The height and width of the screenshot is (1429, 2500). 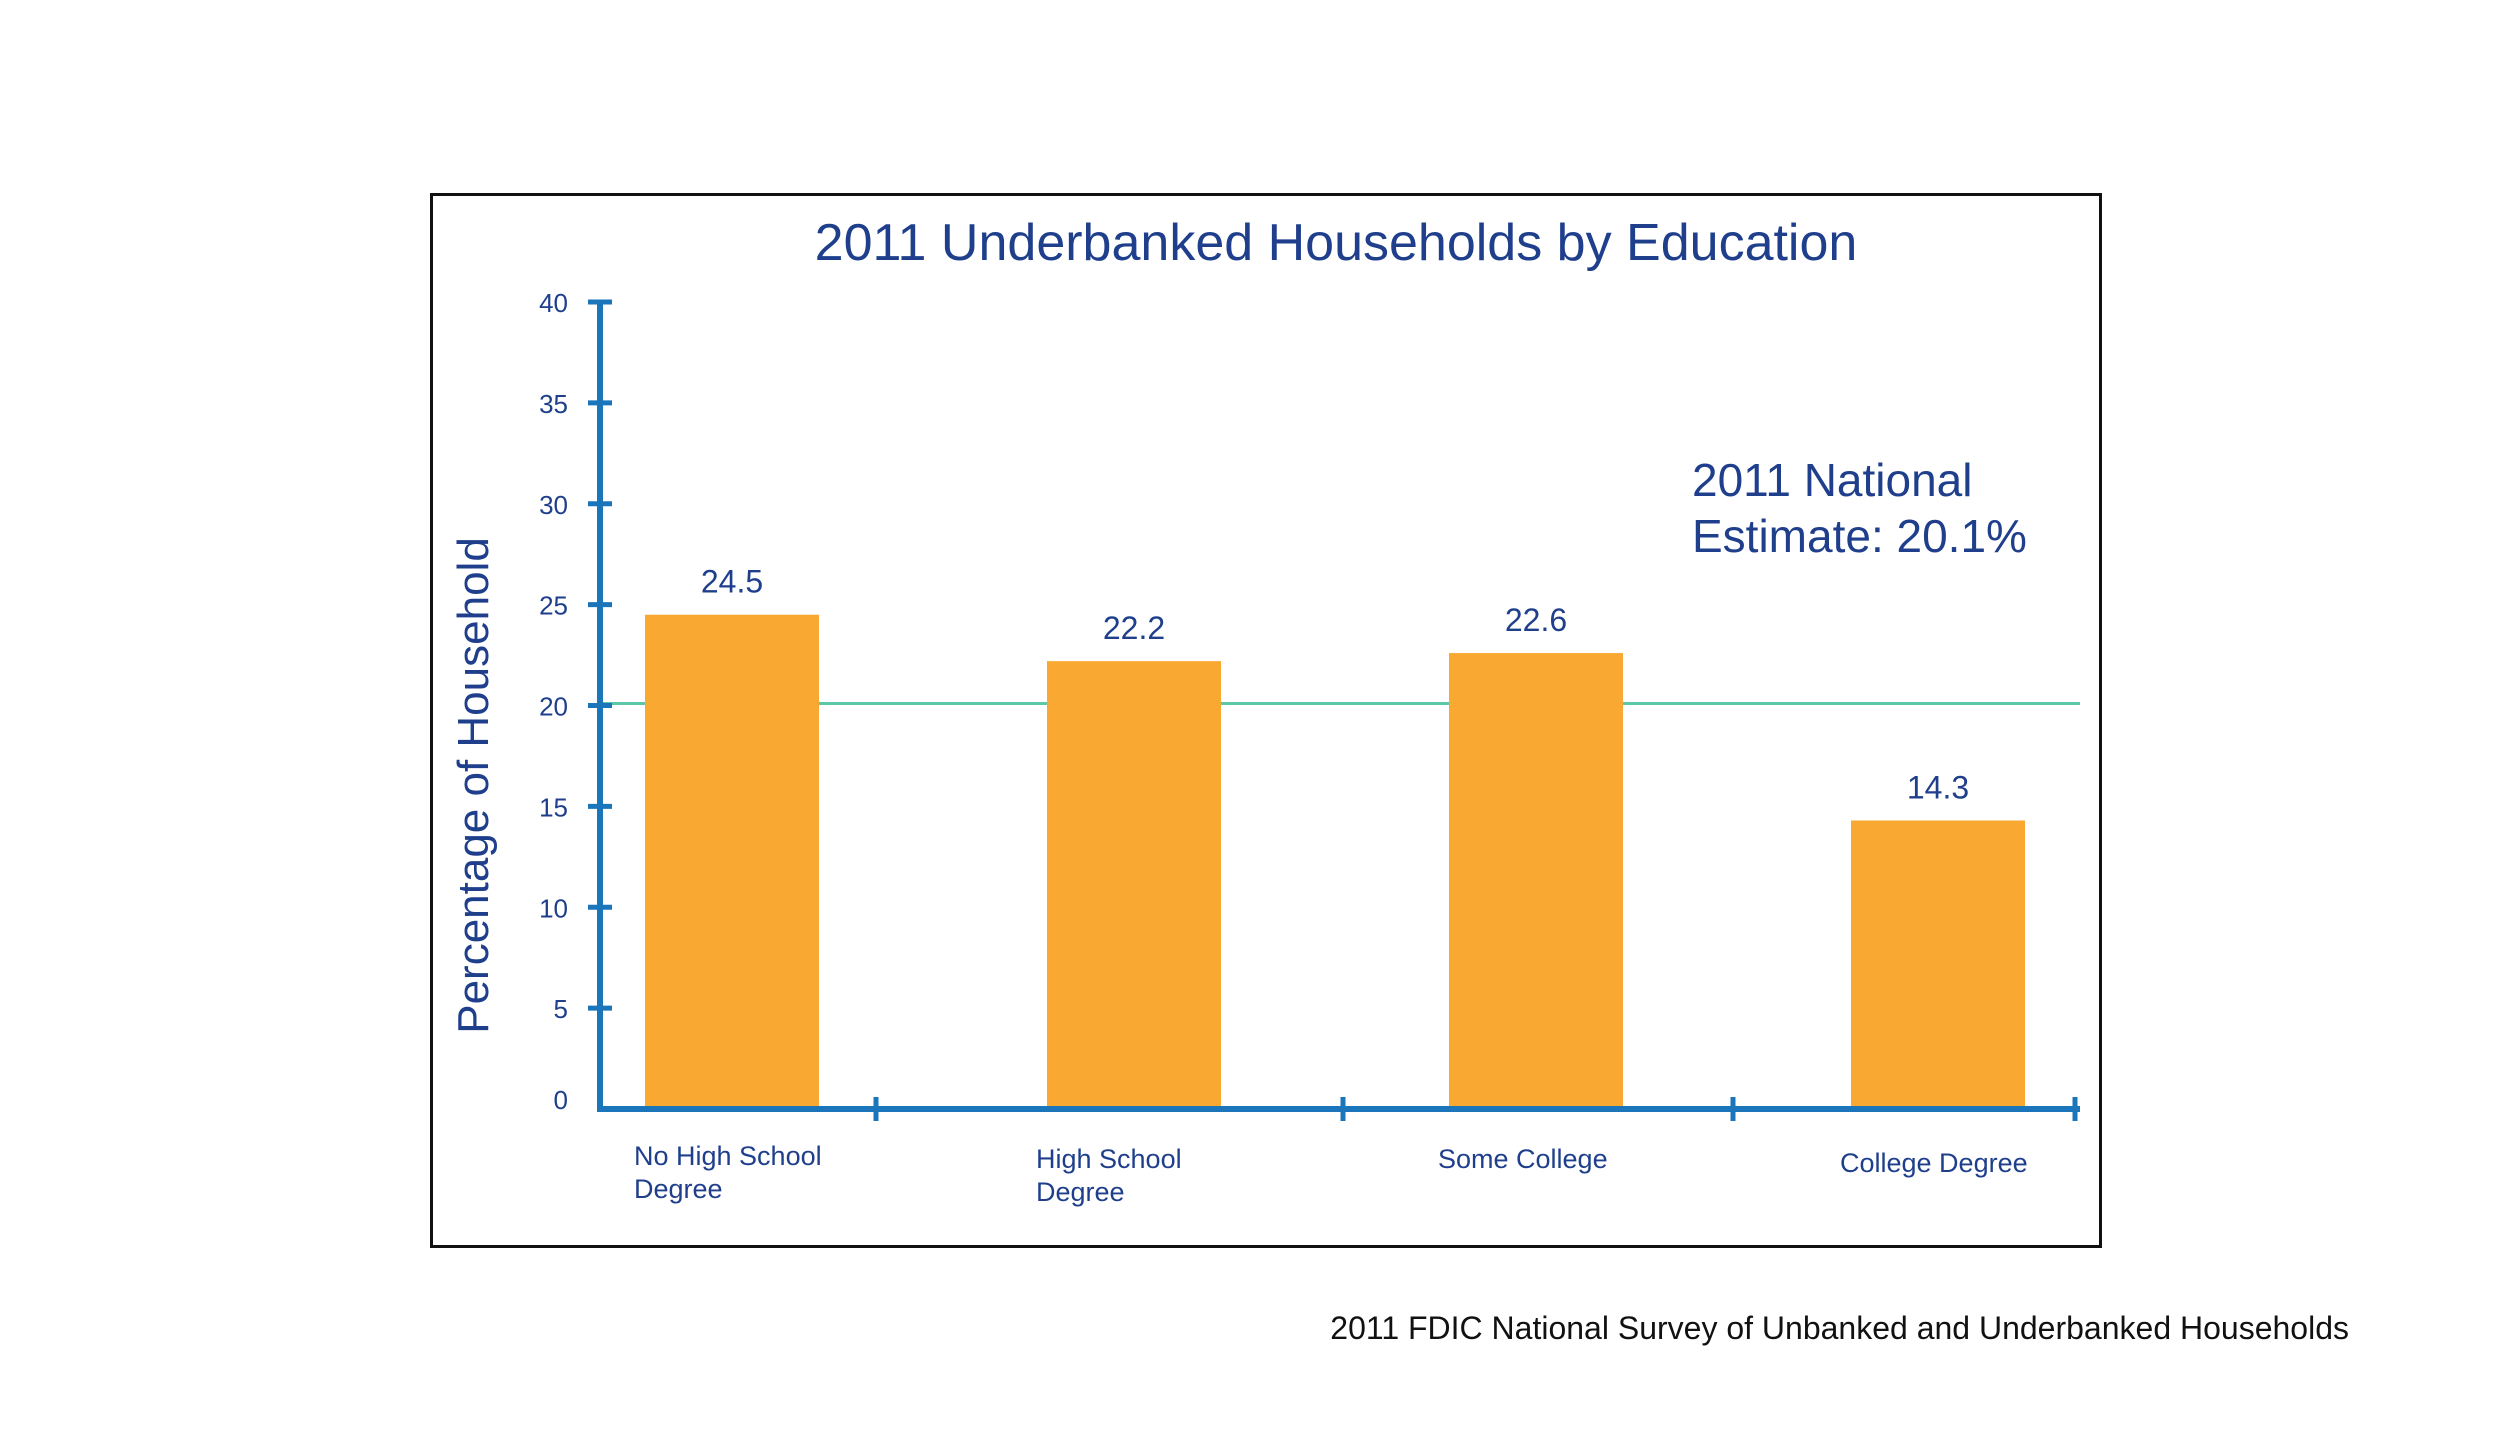 I want to click on y-tick-label-40: 40, so click(x=553, y=303).